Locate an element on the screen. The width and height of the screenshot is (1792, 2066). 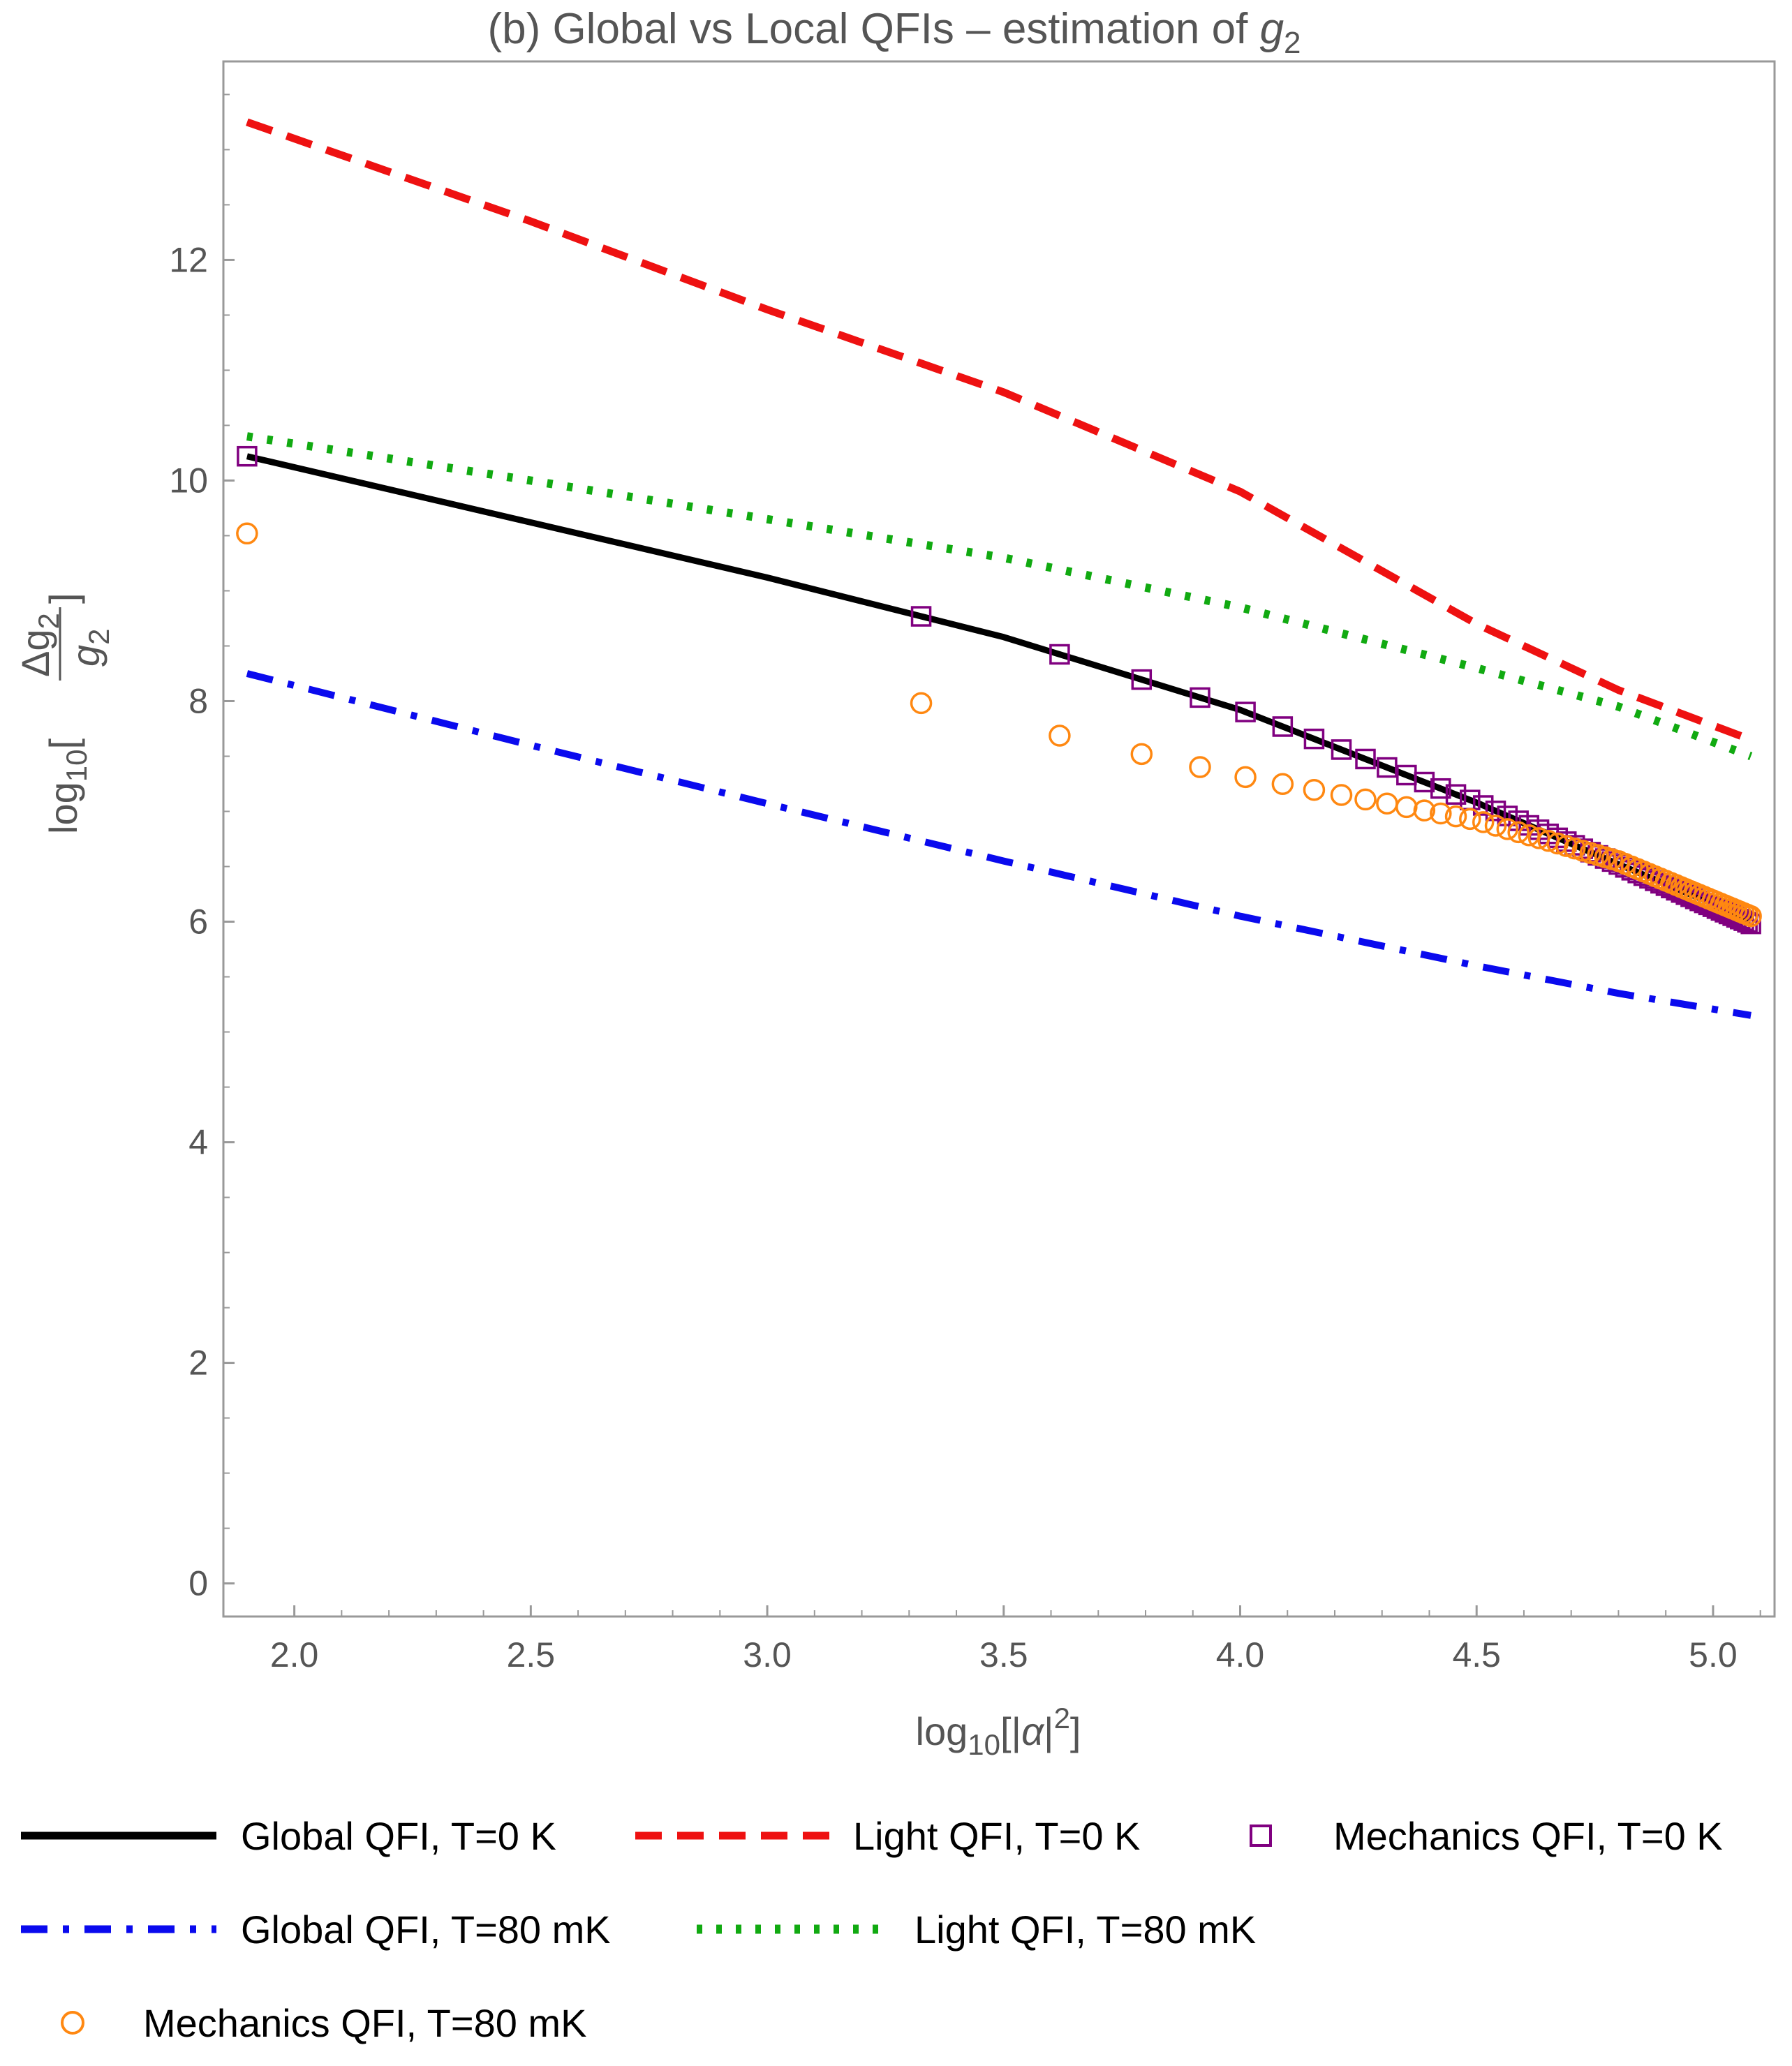
x-tick-label: 2.5 is located at coordinates (531, 1654).